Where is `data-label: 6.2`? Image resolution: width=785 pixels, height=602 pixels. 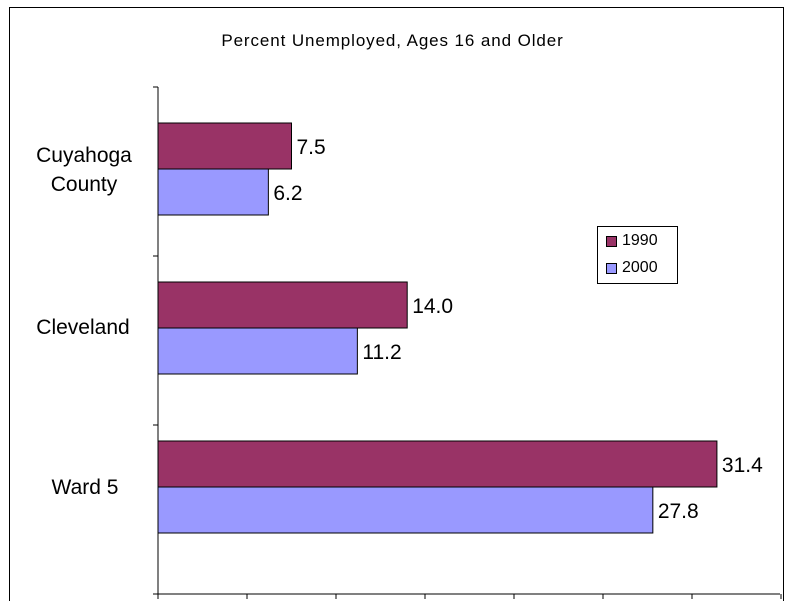 data-label: 6.2 is located at coordinates (287, 193).